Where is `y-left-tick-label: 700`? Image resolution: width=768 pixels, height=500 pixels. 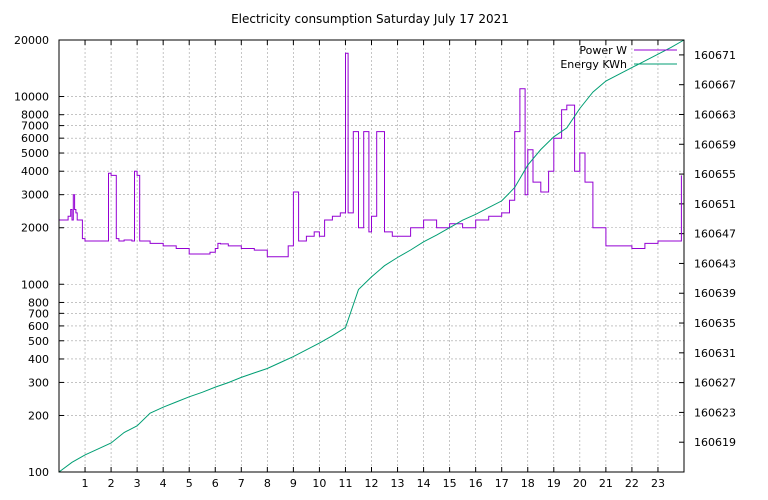 y-left-tick-label: 700 is located at coordinates (38, 313).